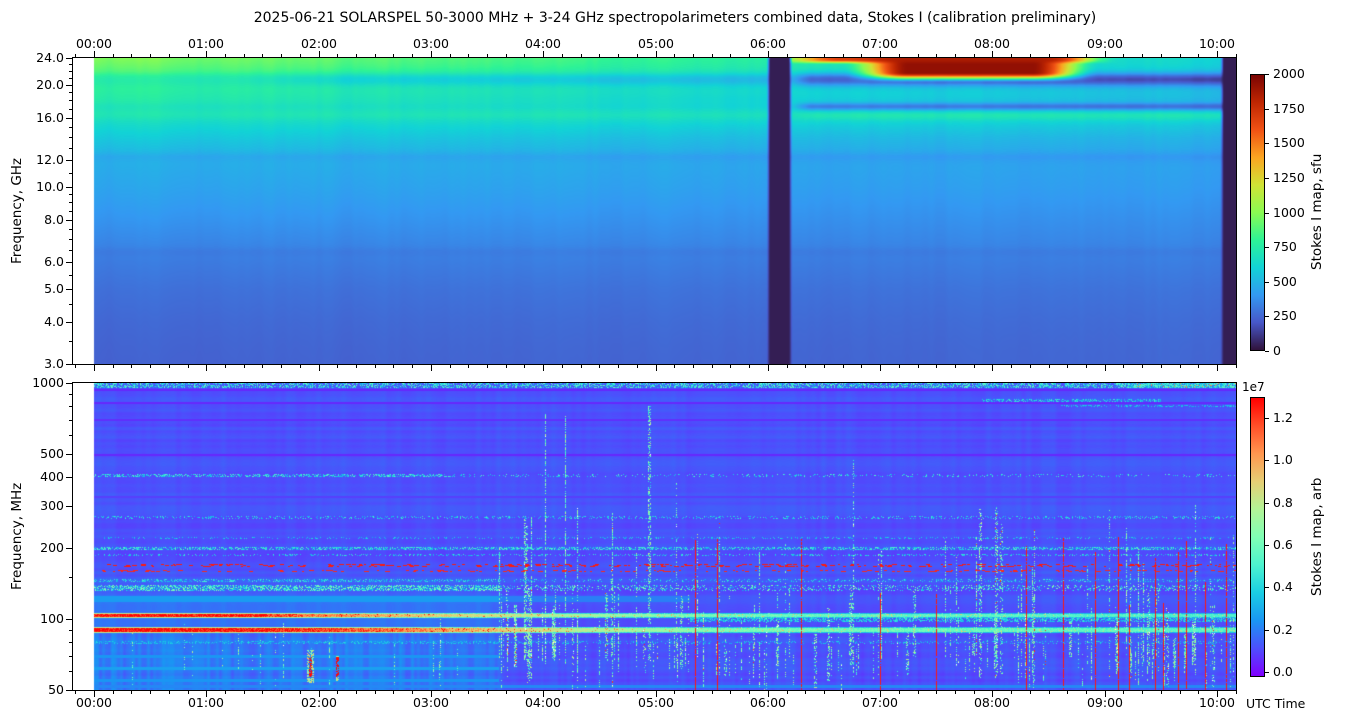 This screenshot has height=725, width=1350. What do you see at coordinates (1257, 537) in the screenshot?
I see `colorbar-arb` at bounding box center [1257, 537].